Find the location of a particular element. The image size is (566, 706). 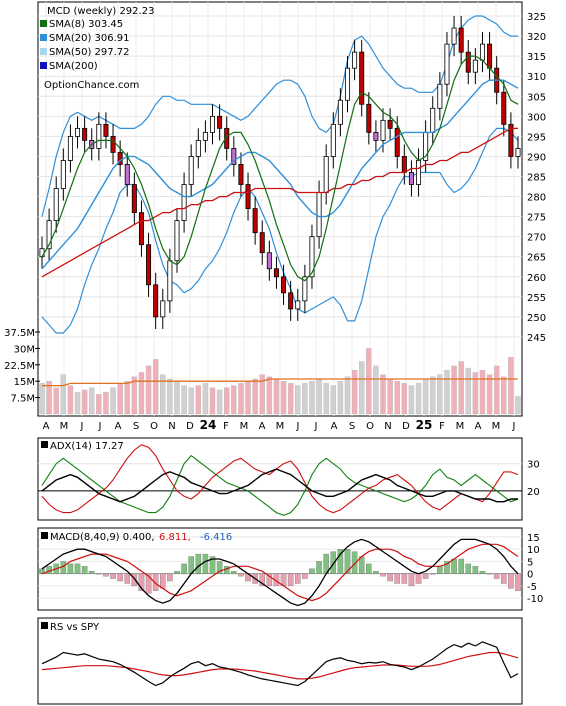

adx-panel-frame is located at coordinates (280, 479).